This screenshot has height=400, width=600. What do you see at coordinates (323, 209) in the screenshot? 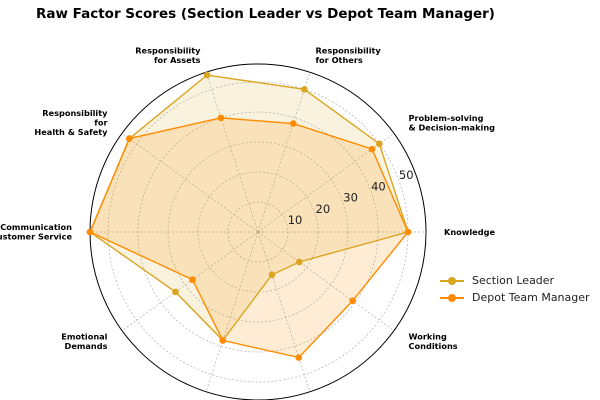
I see `radial-tick-label-20: 20` at bounding box center [323, 209].